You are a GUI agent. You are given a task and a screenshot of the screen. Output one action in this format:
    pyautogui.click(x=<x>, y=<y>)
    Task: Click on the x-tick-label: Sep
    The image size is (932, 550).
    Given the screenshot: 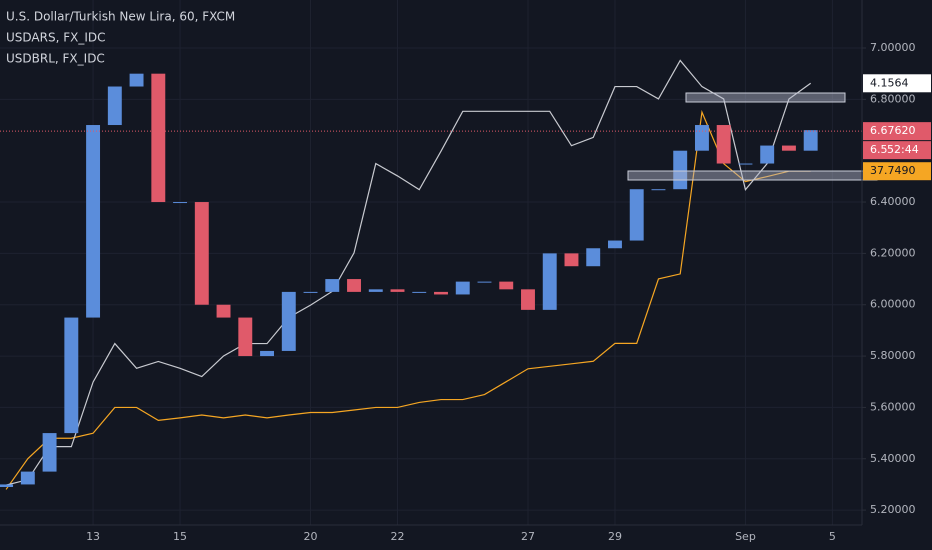 What is the action you would take?
    pyautogui.click(x=745, y=536)
    